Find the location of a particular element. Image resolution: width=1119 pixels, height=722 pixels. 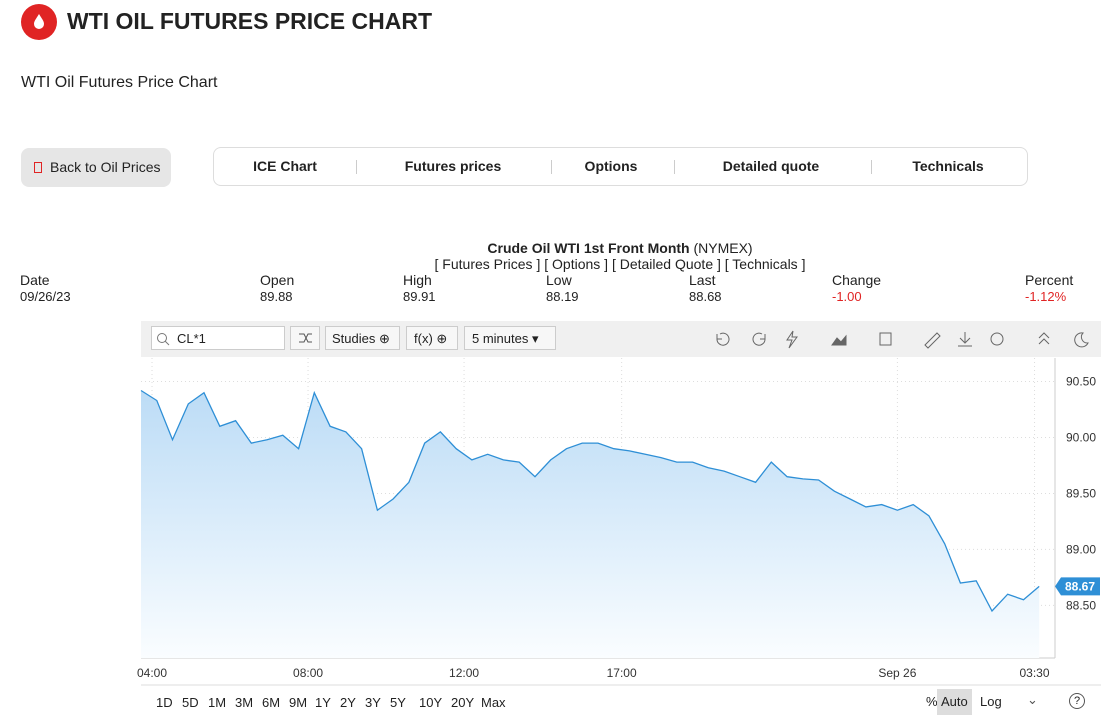

range-button: 3Y is located at coordinates (373, 702).